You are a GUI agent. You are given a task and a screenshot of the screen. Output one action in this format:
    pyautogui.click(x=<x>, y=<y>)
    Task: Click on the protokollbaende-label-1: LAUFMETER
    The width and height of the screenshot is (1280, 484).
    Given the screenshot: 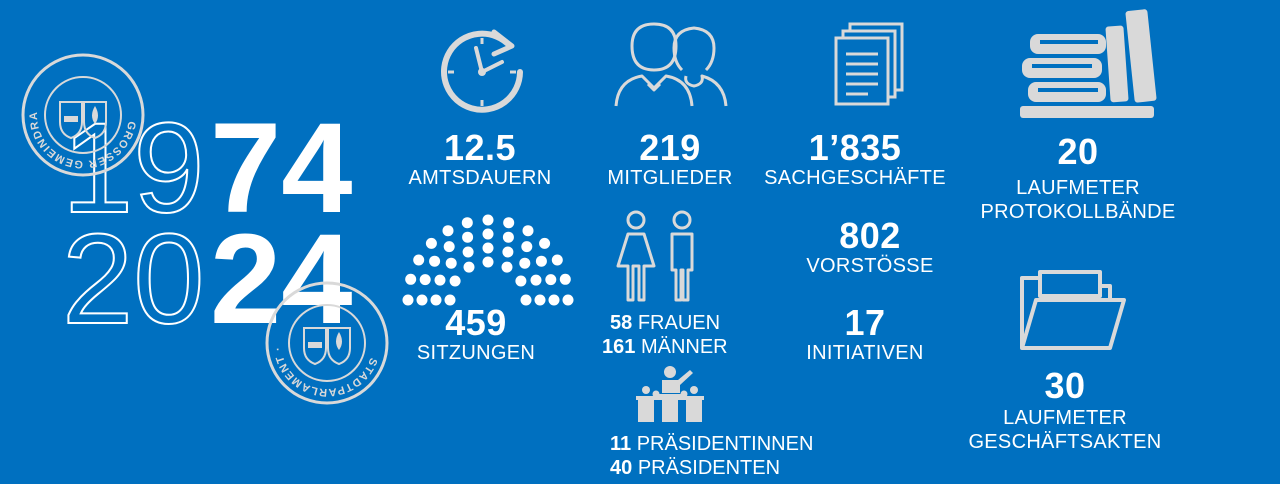 What is the action you would take?
    pyautogui.click(x=1078, y=188)
    